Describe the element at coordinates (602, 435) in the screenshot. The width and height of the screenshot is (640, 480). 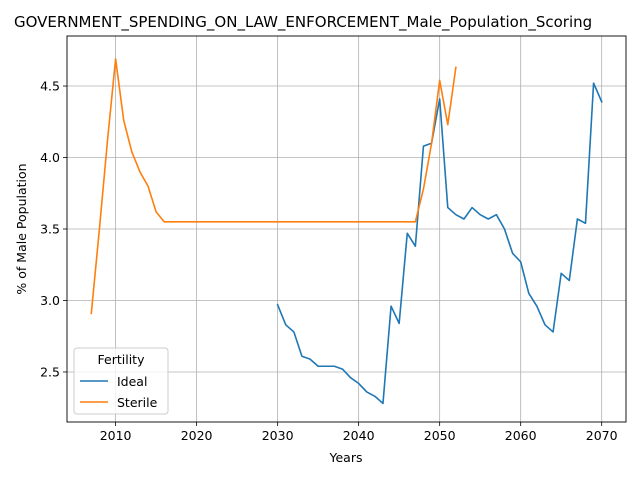
I see `x-tick-label: 2070` at that location.